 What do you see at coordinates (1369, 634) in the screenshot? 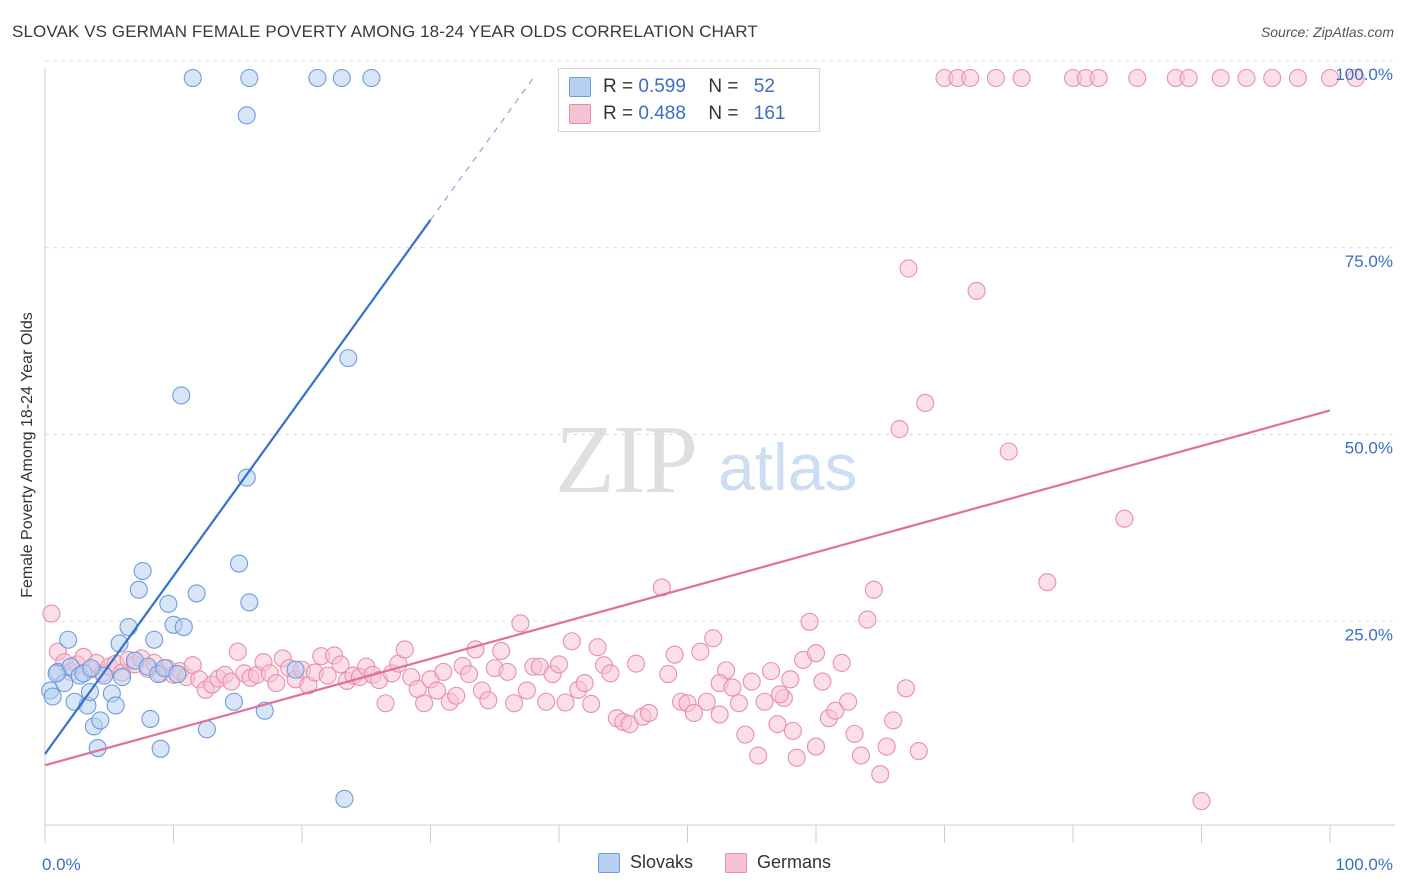
I see `y-tick-label: 25.0%` at bounding box center [1369, 634].